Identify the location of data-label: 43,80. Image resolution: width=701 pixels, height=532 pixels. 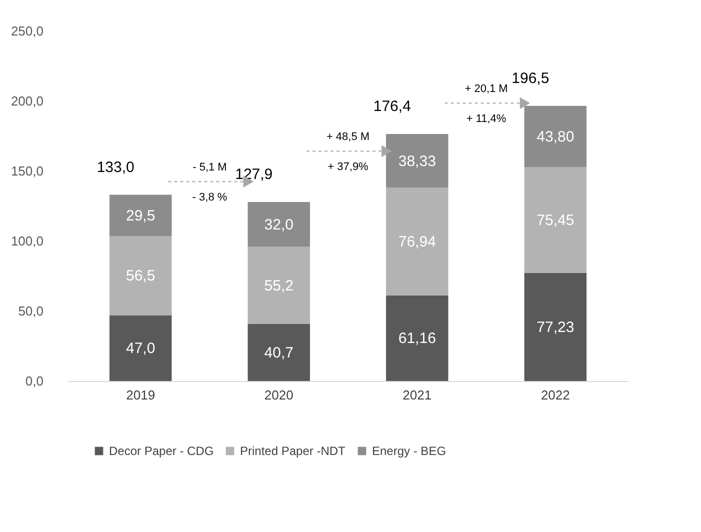
(555, 137).